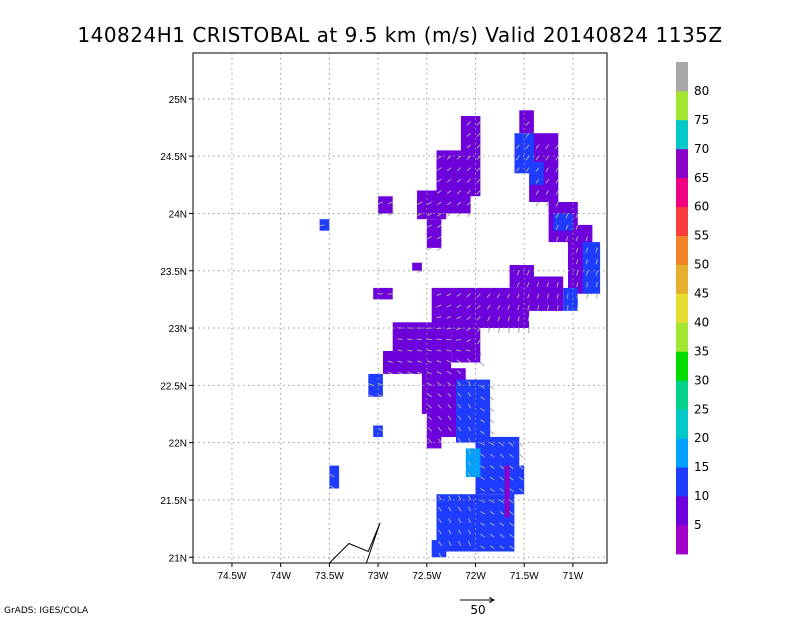 The image size is (800, 618). What do you see at coordinates (701, 438) in the screenshot?
I see `colorbar-label: 20` at bounding box center [701, 438].